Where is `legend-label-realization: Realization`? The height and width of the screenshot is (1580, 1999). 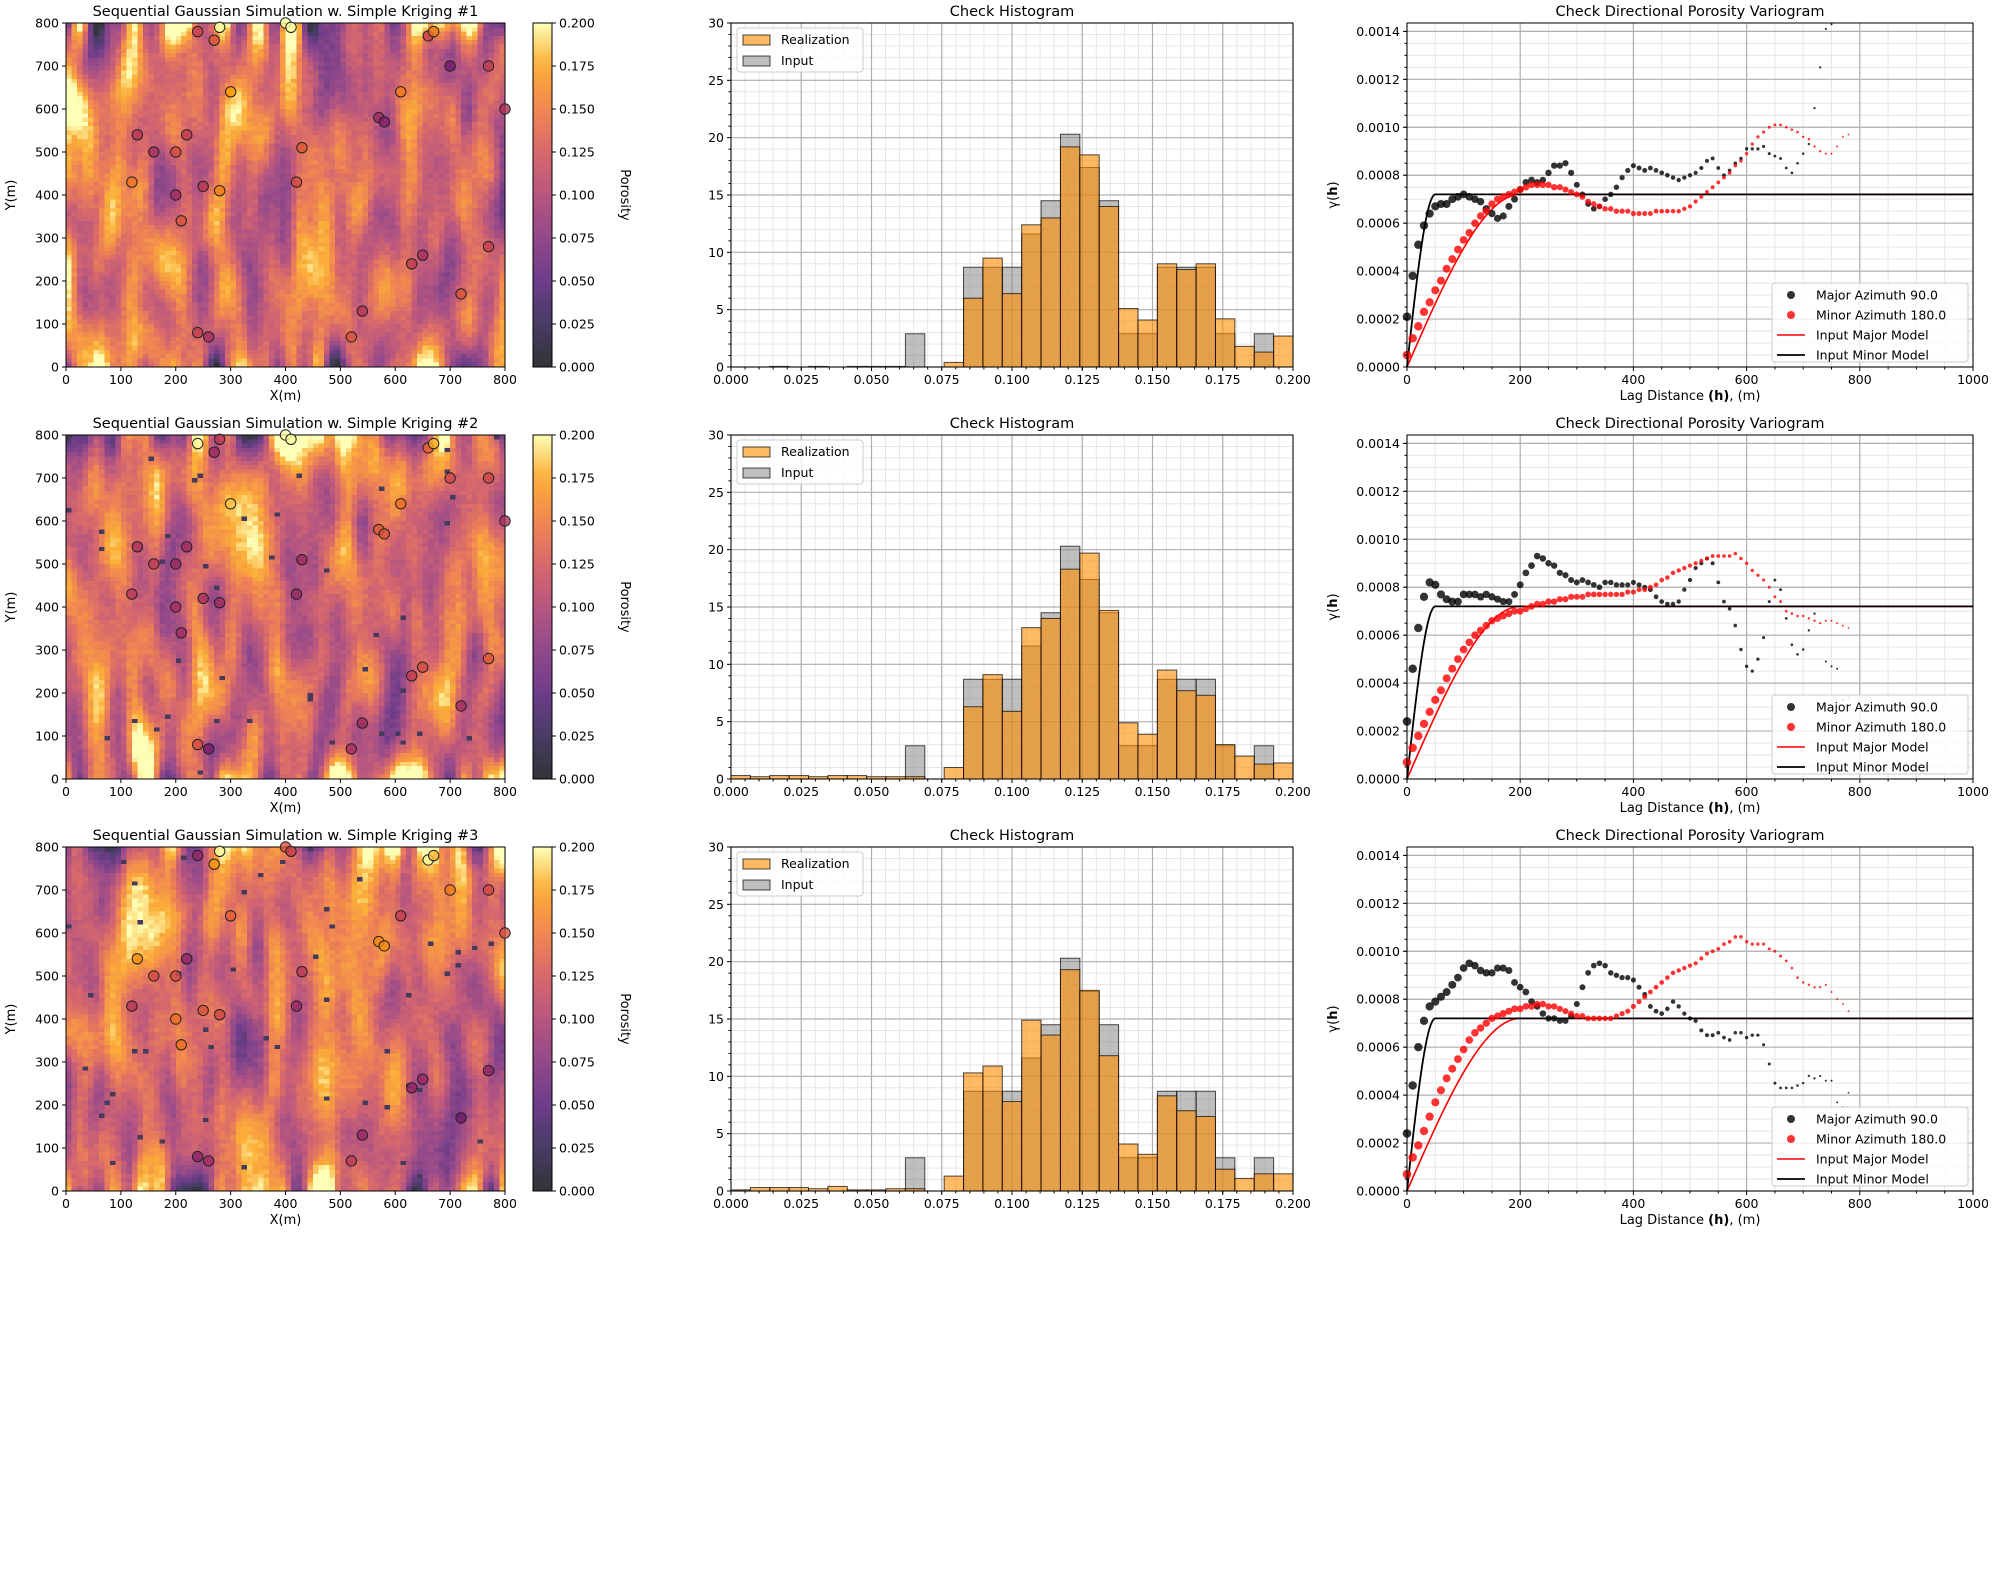 legend-label-realization: Realization is located at coordinates (815, 863).